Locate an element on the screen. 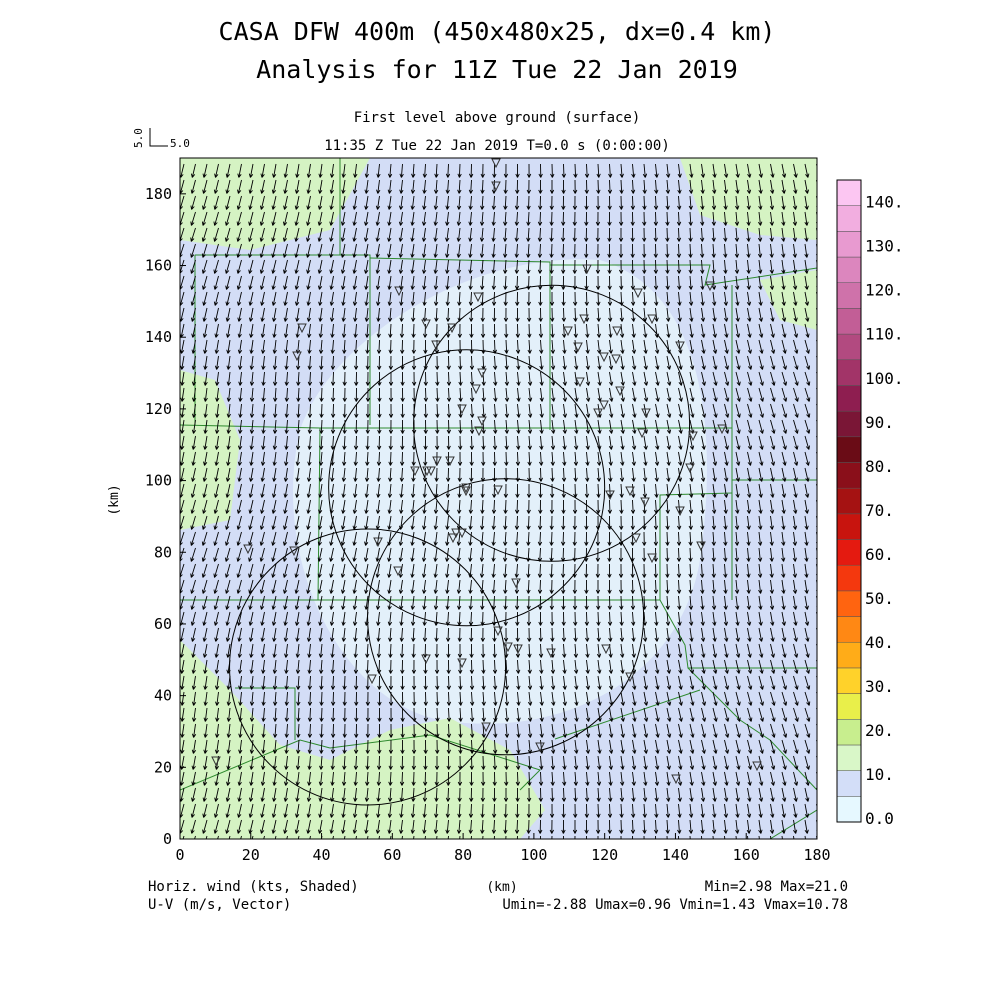 Image resolution: width=1000 pixels, height=1000 pixels. x-tick-label: 100 is located at coordinates (533, 855).